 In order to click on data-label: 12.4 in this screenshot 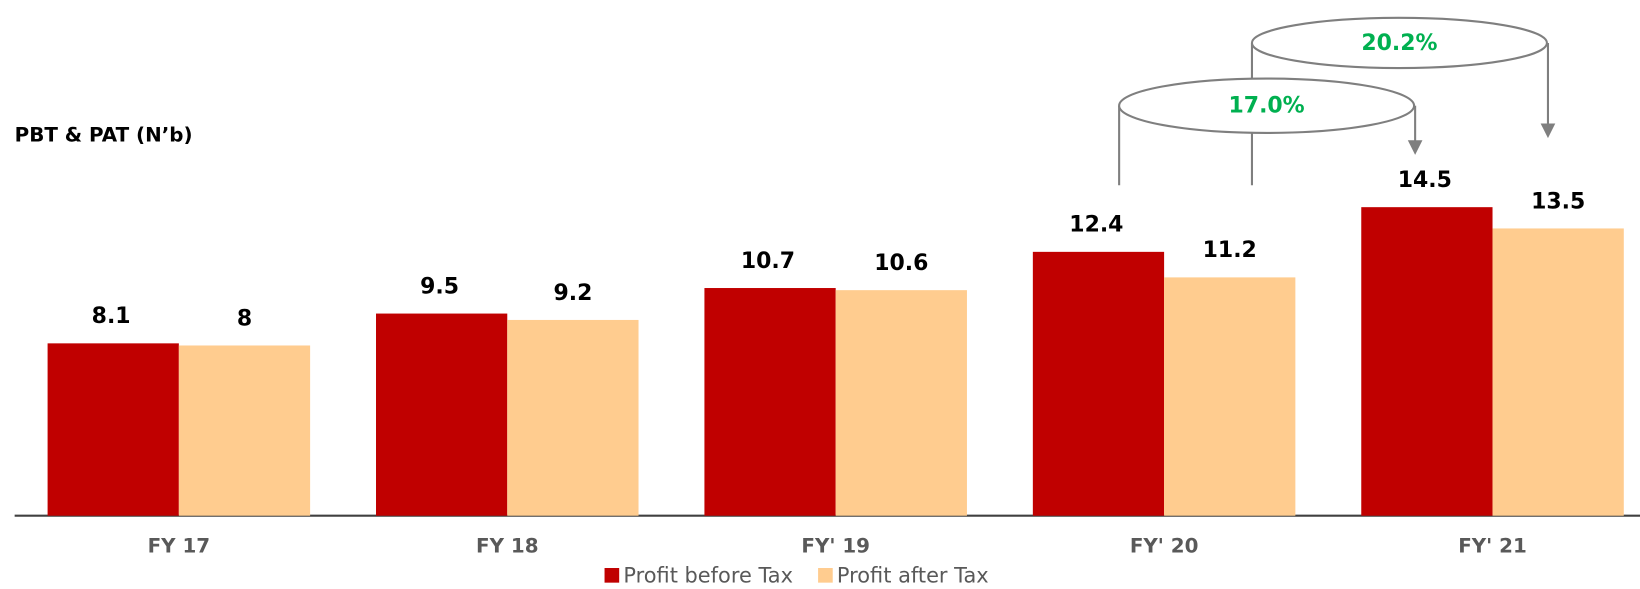, I will do `click(1096, 225)`.